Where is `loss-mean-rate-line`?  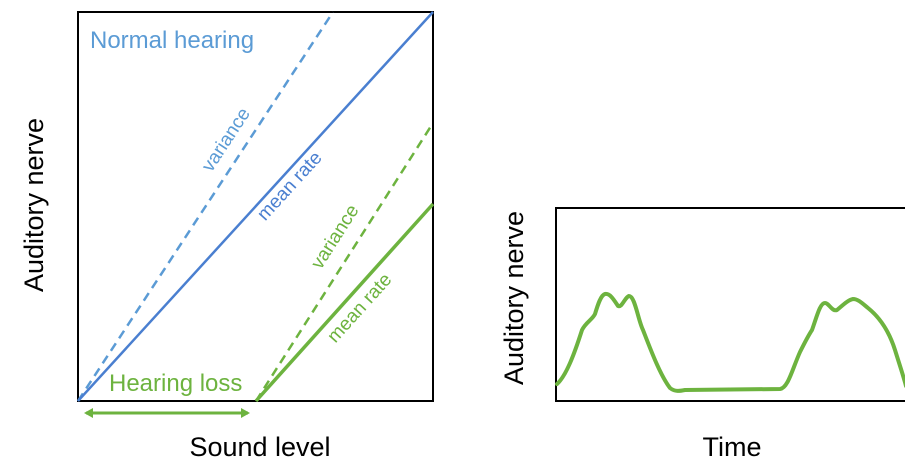 loss-mean-rate-line is located at coordinates (344, 302).